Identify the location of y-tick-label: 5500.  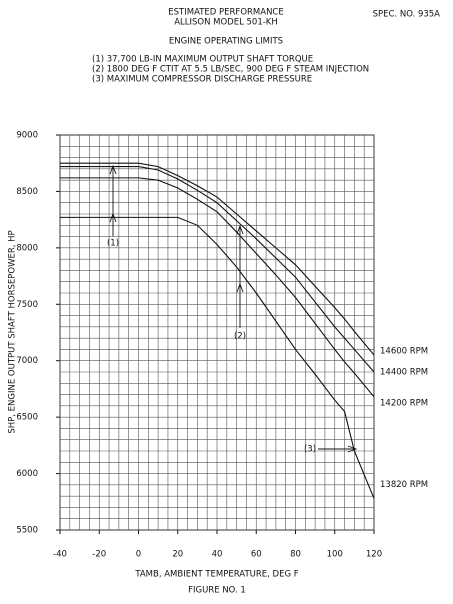
(27, 531).